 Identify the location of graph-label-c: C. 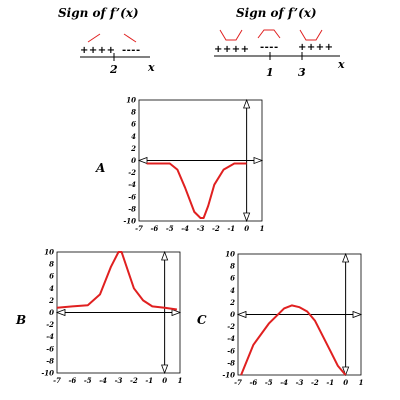
(202, 320).